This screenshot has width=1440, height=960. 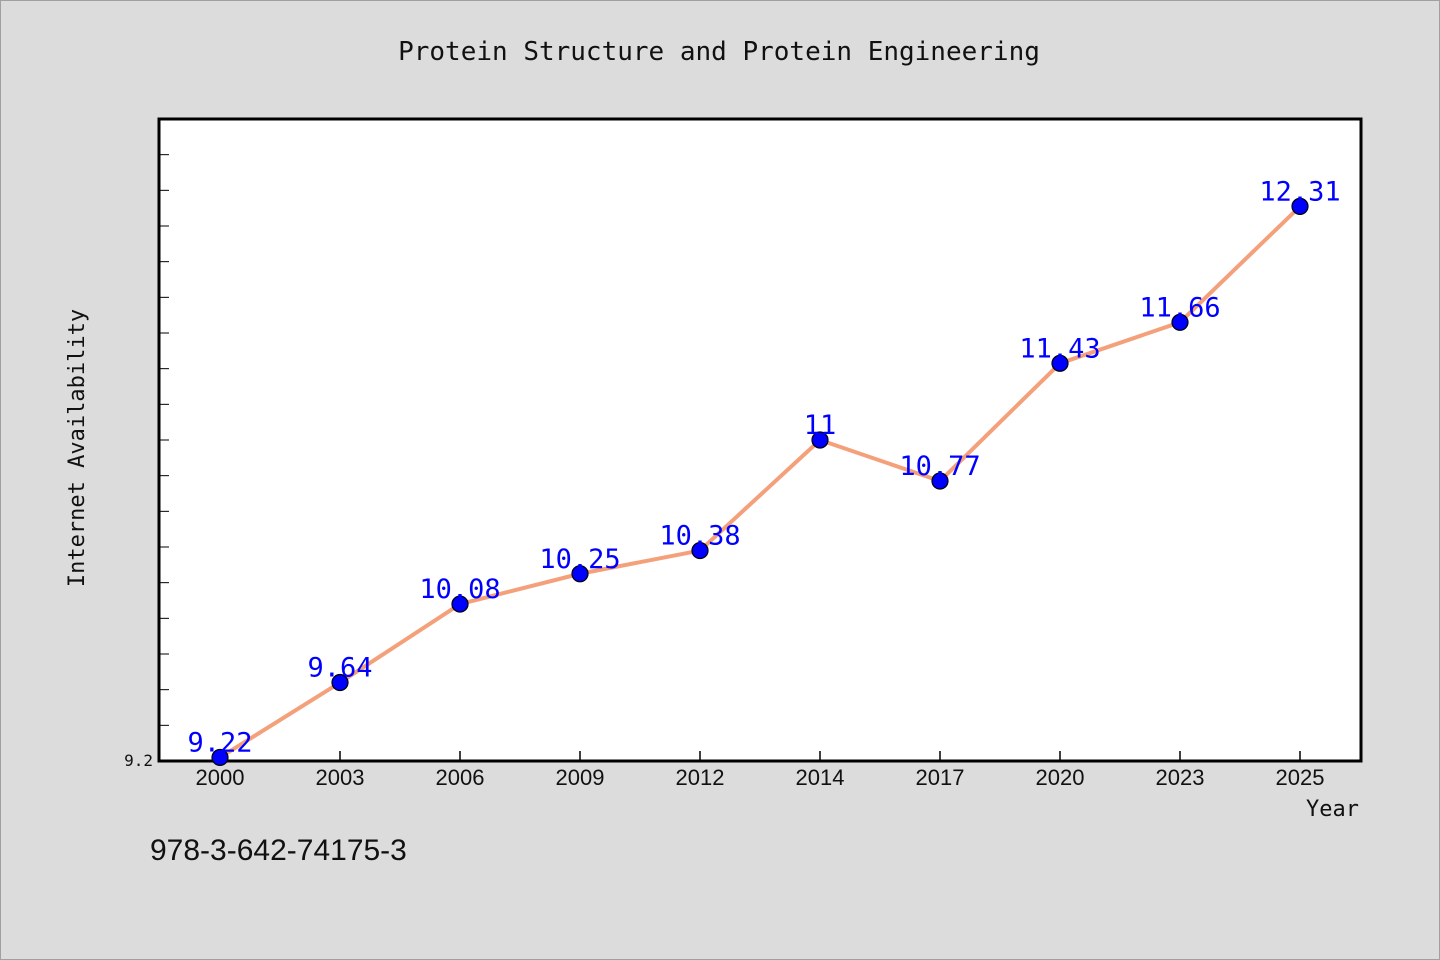 I want to click on x-tick-label: 2020, so click(x=1060, y=777).